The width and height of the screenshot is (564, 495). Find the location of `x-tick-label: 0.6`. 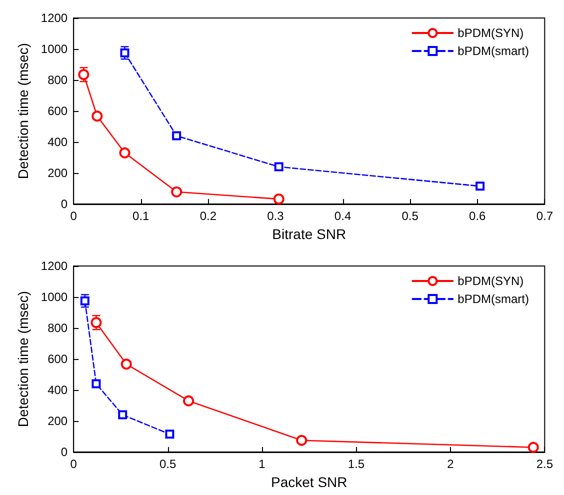

x-tick-label: 0.6 is located at coordinates (477, 216).